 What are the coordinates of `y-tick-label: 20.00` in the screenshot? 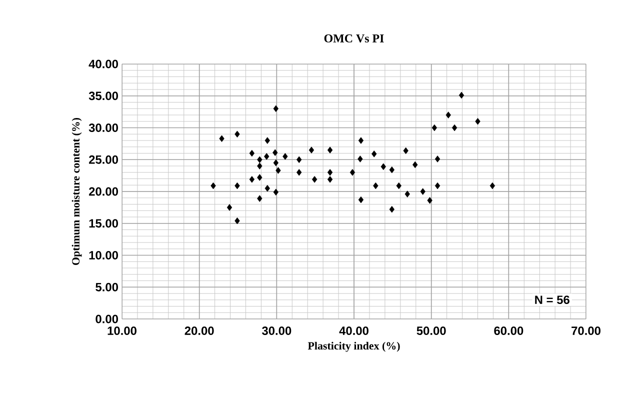 It's located at (103, 191).